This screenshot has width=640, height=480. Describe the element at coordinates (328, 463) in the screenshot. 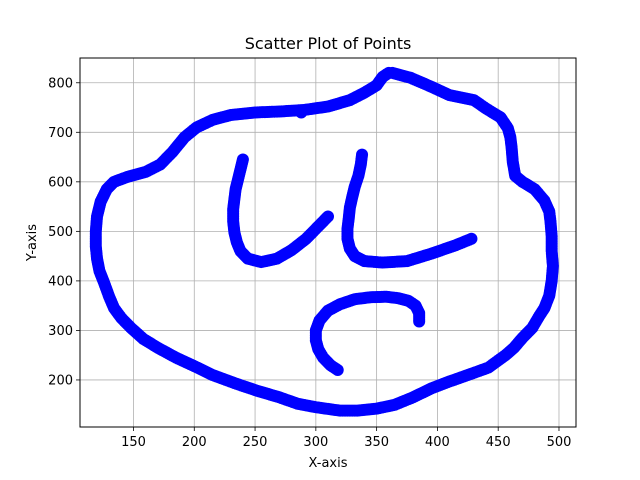

I see `x-axis-title: X-axis` at that location.